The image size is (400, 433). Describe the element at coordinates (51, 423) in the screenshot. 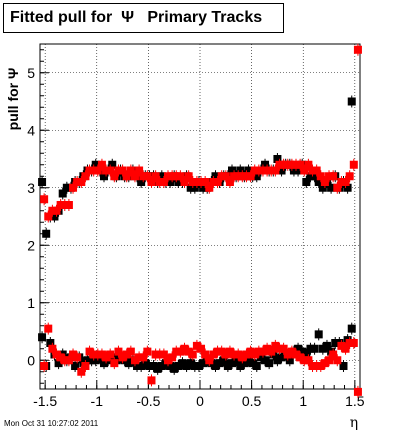

I see `timestamp: Mon Oct 31 10:27:02 2011` at that location.